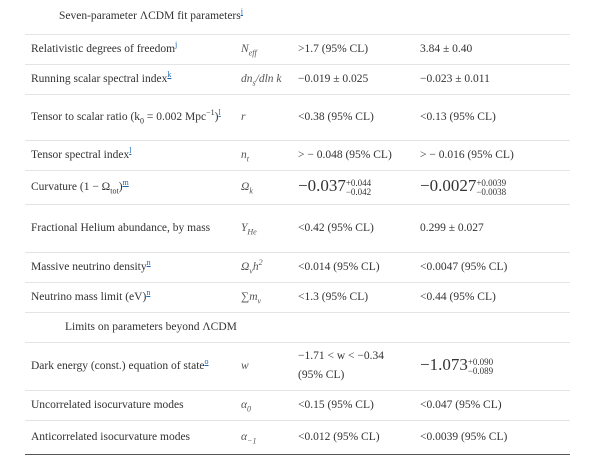 The image size is (596, 461). I want to click on text: Massive neutrino density, so click(89, 266).